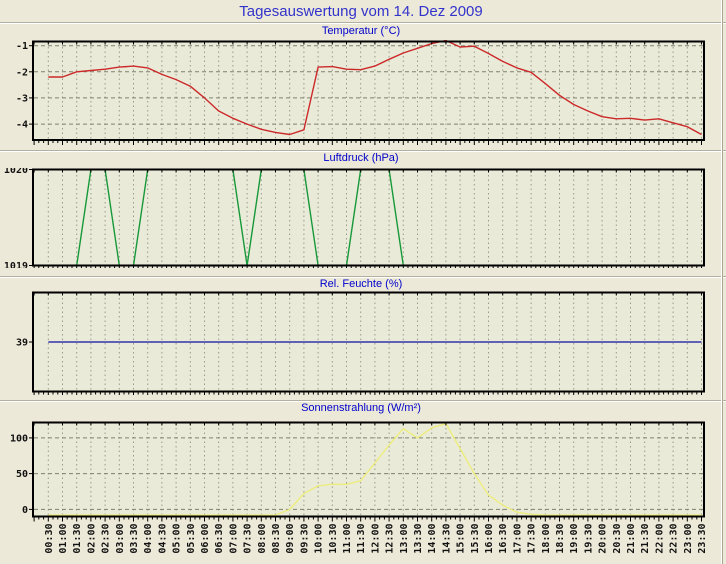  What do you see at coordinates (77, 539) in the screenshot?
I see `svg-text: 01:30` at bounding box center [77, 539].